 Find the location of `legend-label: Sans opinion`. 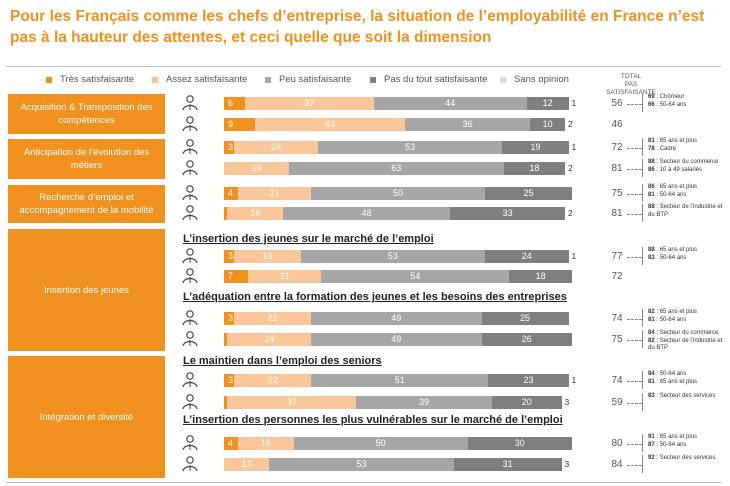

legend-label: Sans opinion is located at coordinates (541, 79).